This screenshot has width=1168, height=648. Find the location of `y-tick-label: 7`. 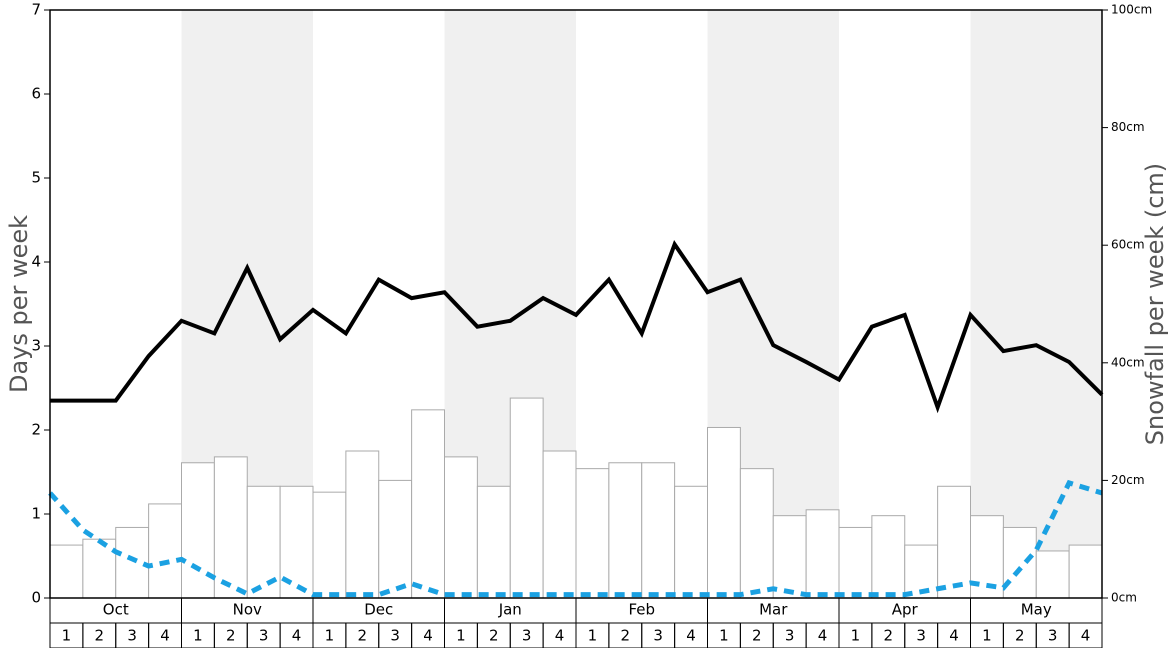

y-tick-label: 7 is located at coordinates (36, 10).